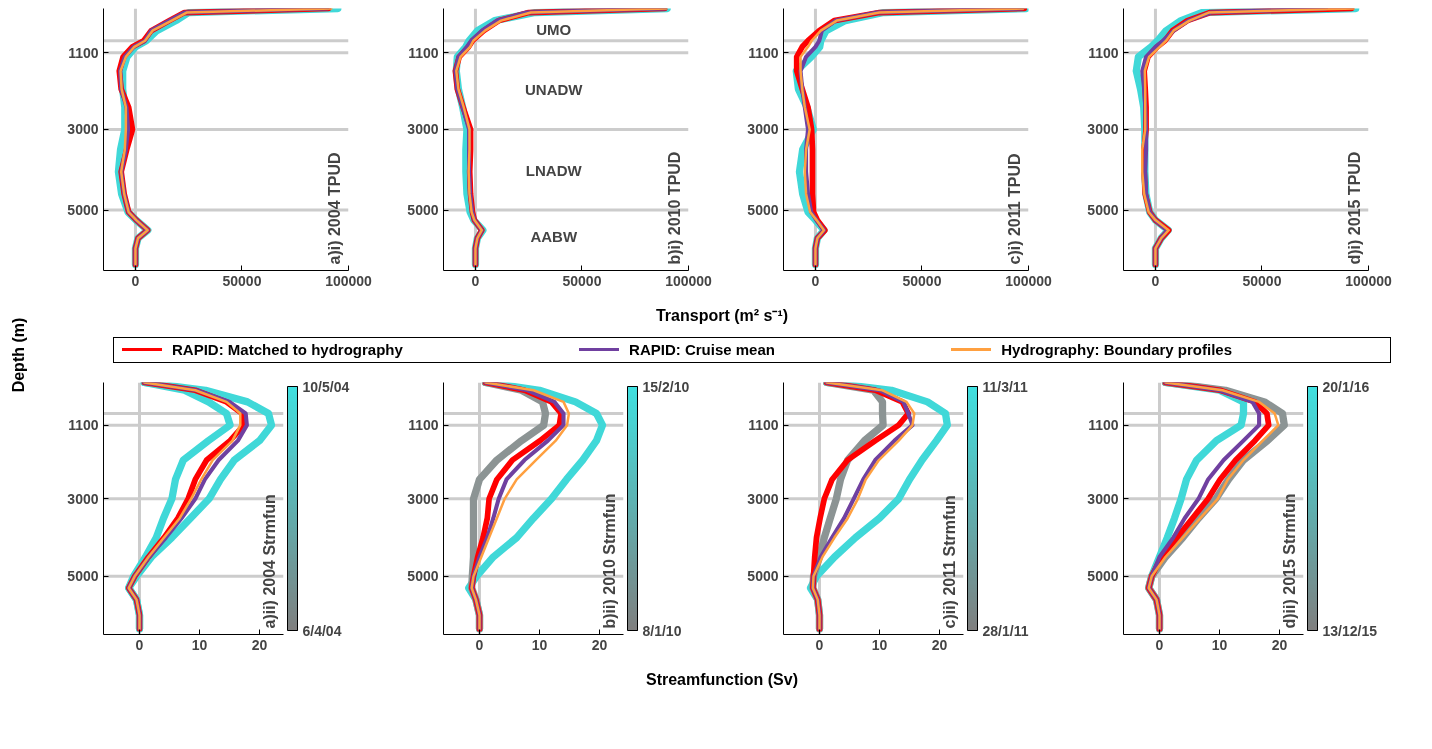  What do you see at coordinates (18, 355) in the screenshot?
I see `y-axis-title: Depth (m)` at bounding box center [18, 355].